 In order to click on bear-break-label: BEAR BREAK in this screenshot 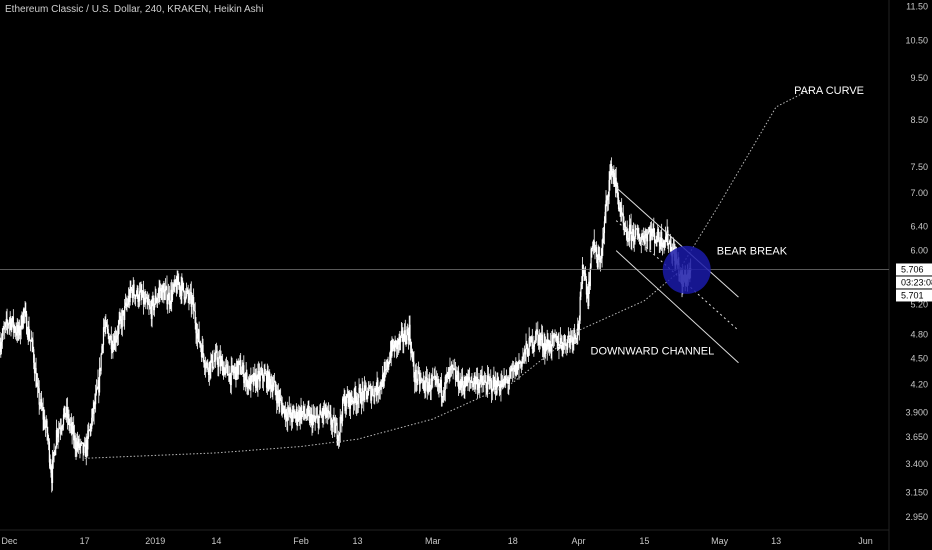, I will do `click(752, 252)`.